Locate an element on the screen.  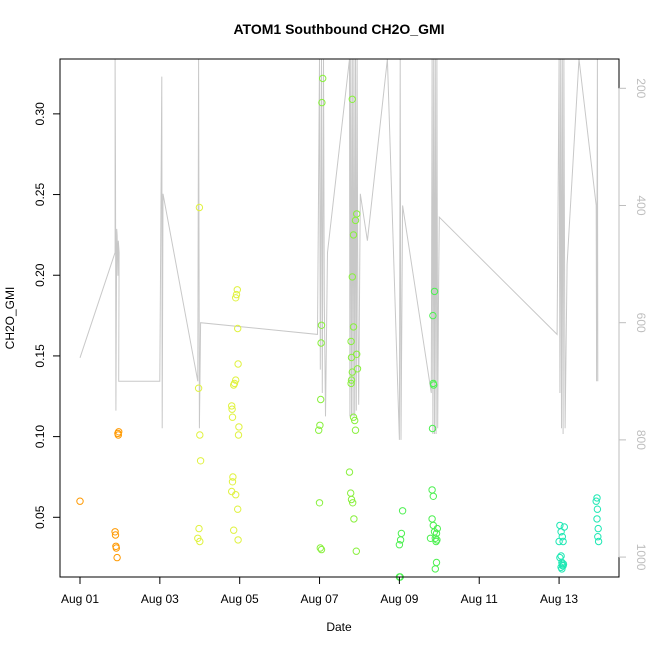
y2-tick-label: 200 is located at coordinates (641, 88).